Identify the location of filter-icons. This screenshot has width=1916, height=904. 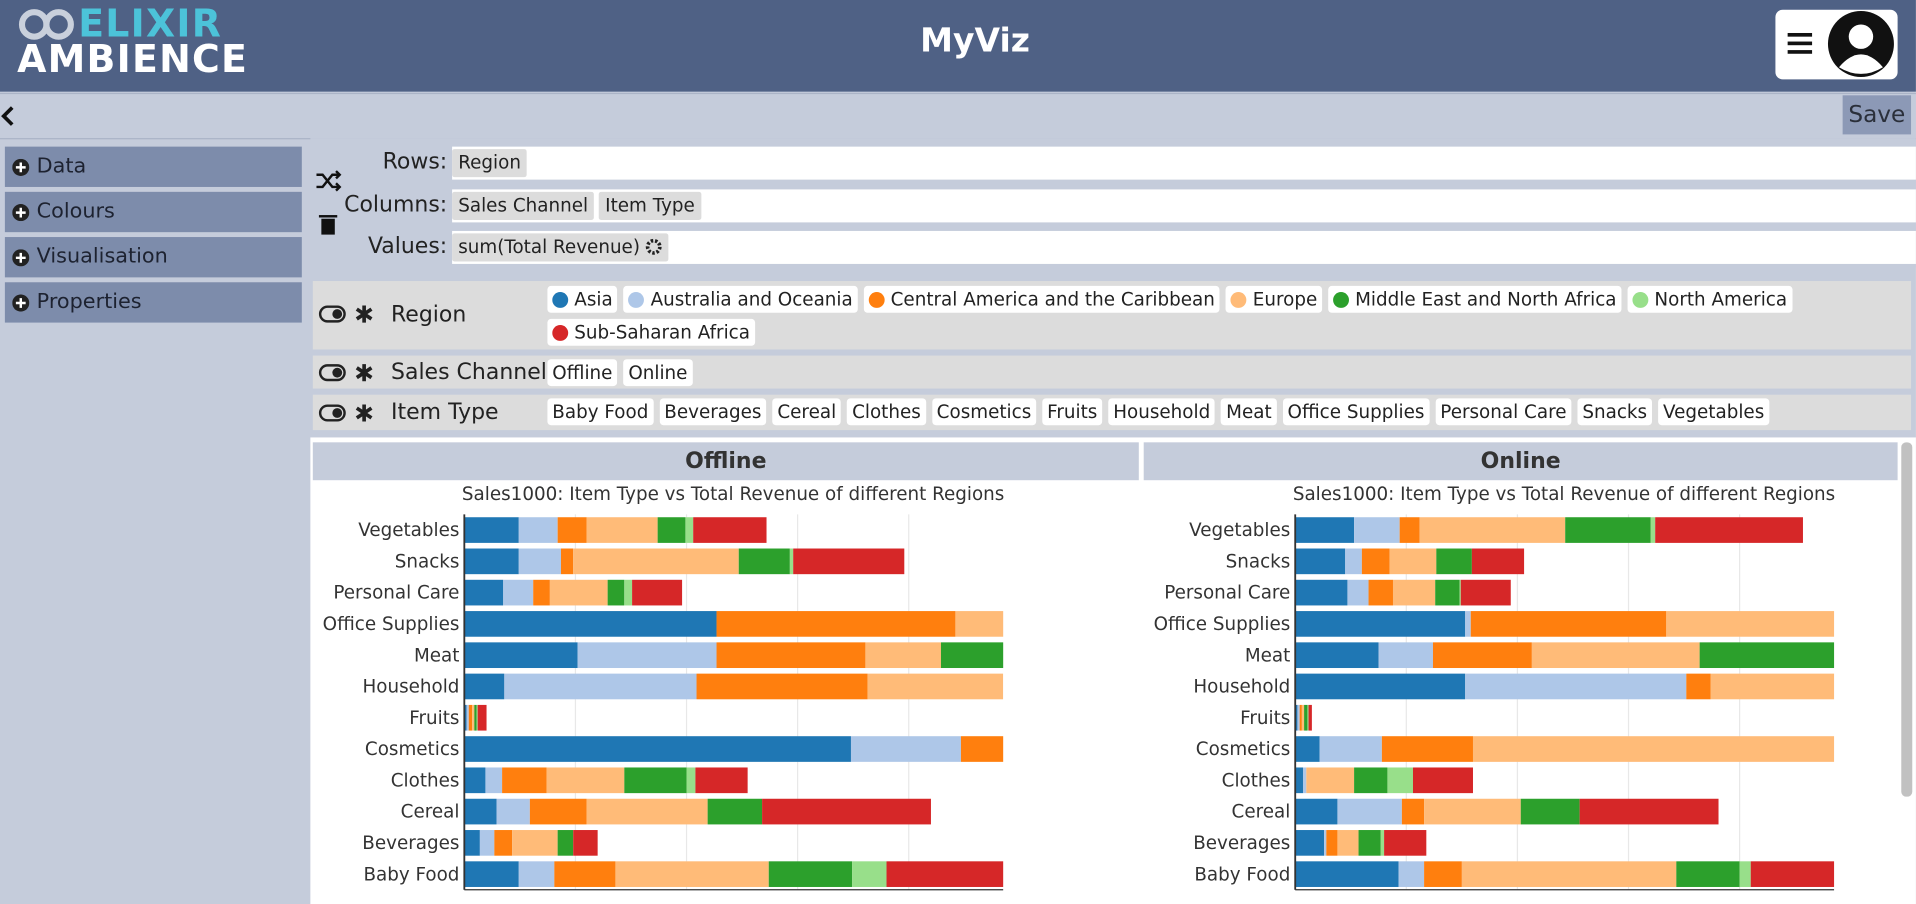
(345, 413).